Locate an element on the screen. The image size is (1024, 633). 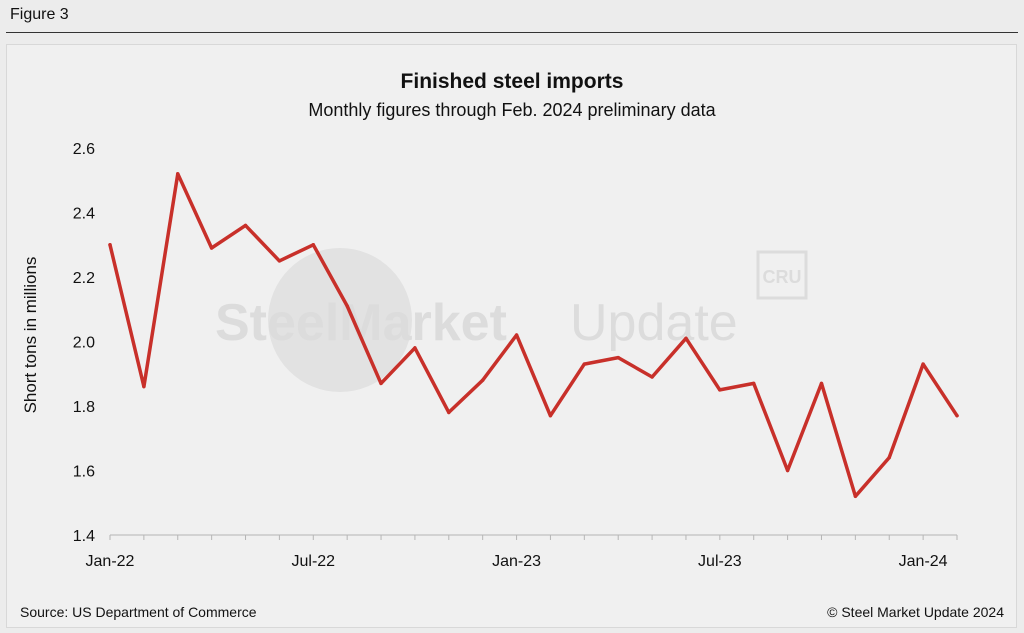
y-tick-label: 2.0 is located at coordinates (84, 343).